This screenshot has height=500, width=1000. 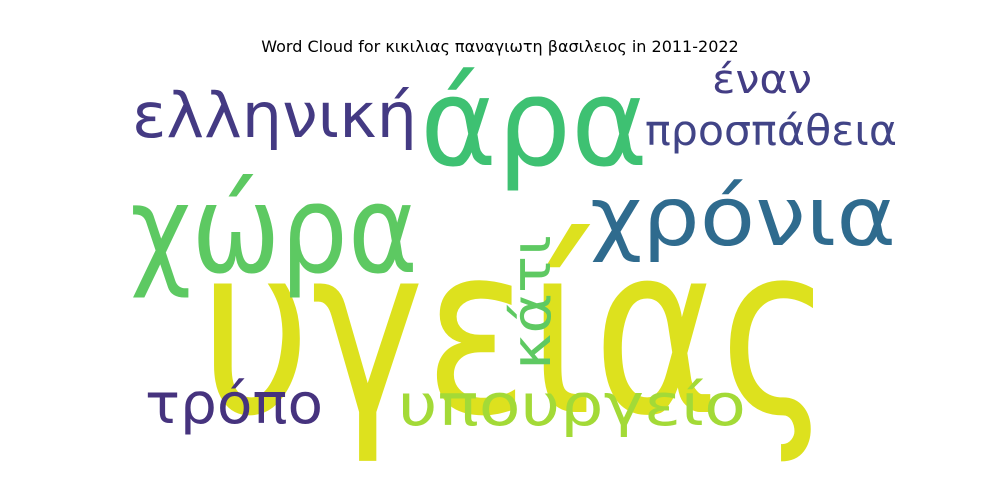 I want to click on word-8: προσπάθεια, so click(x=771, y=130).